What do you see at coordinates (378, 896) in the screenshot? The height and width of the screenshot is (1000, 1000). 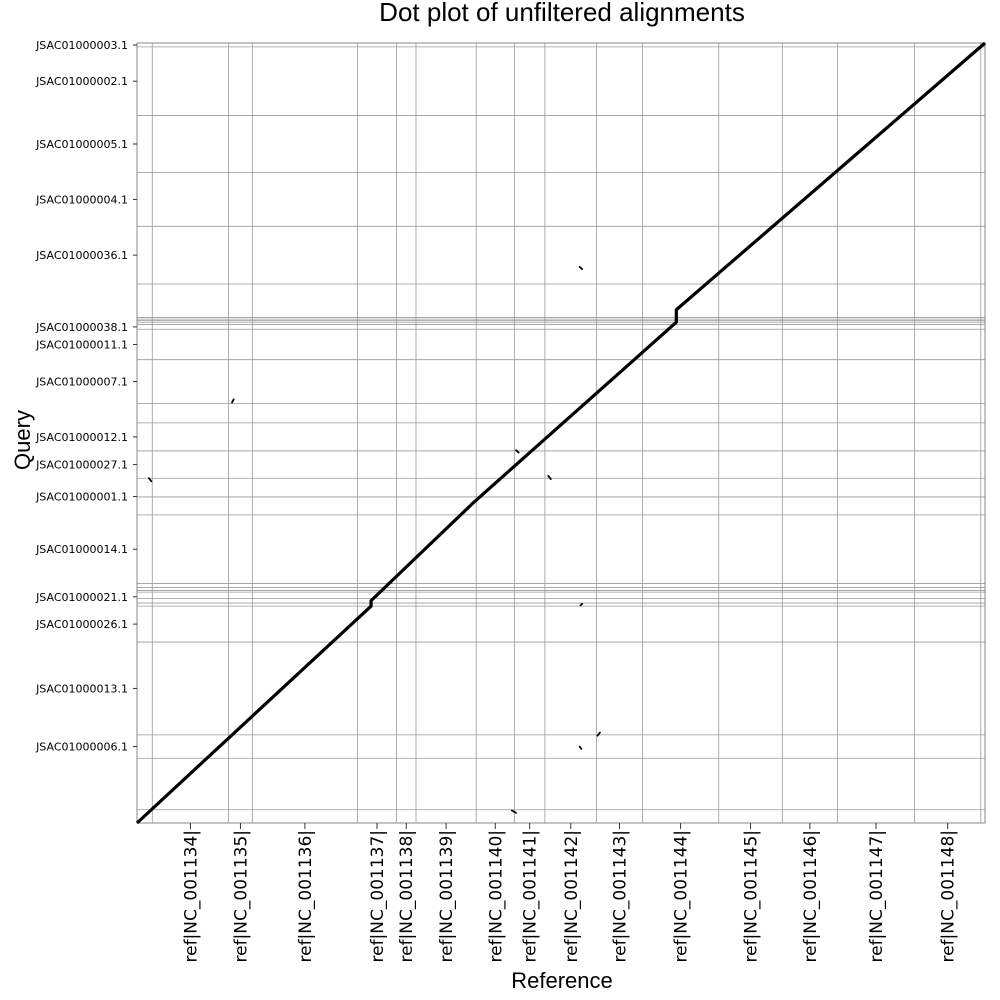 I see `x-tick-label: ref|NC_001137|` at bounding box center [378, 896].